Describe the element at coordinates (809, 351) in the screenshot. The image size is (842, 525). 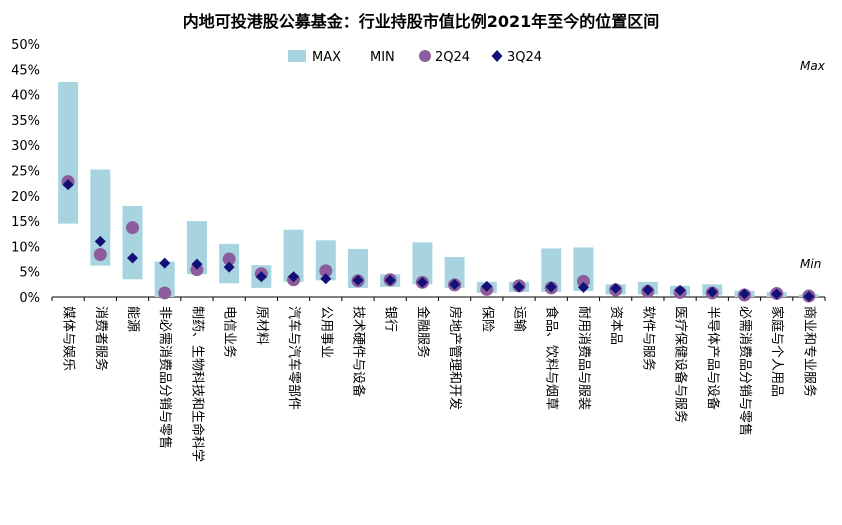
I see `category-label: 商业和专业服务` at that location.